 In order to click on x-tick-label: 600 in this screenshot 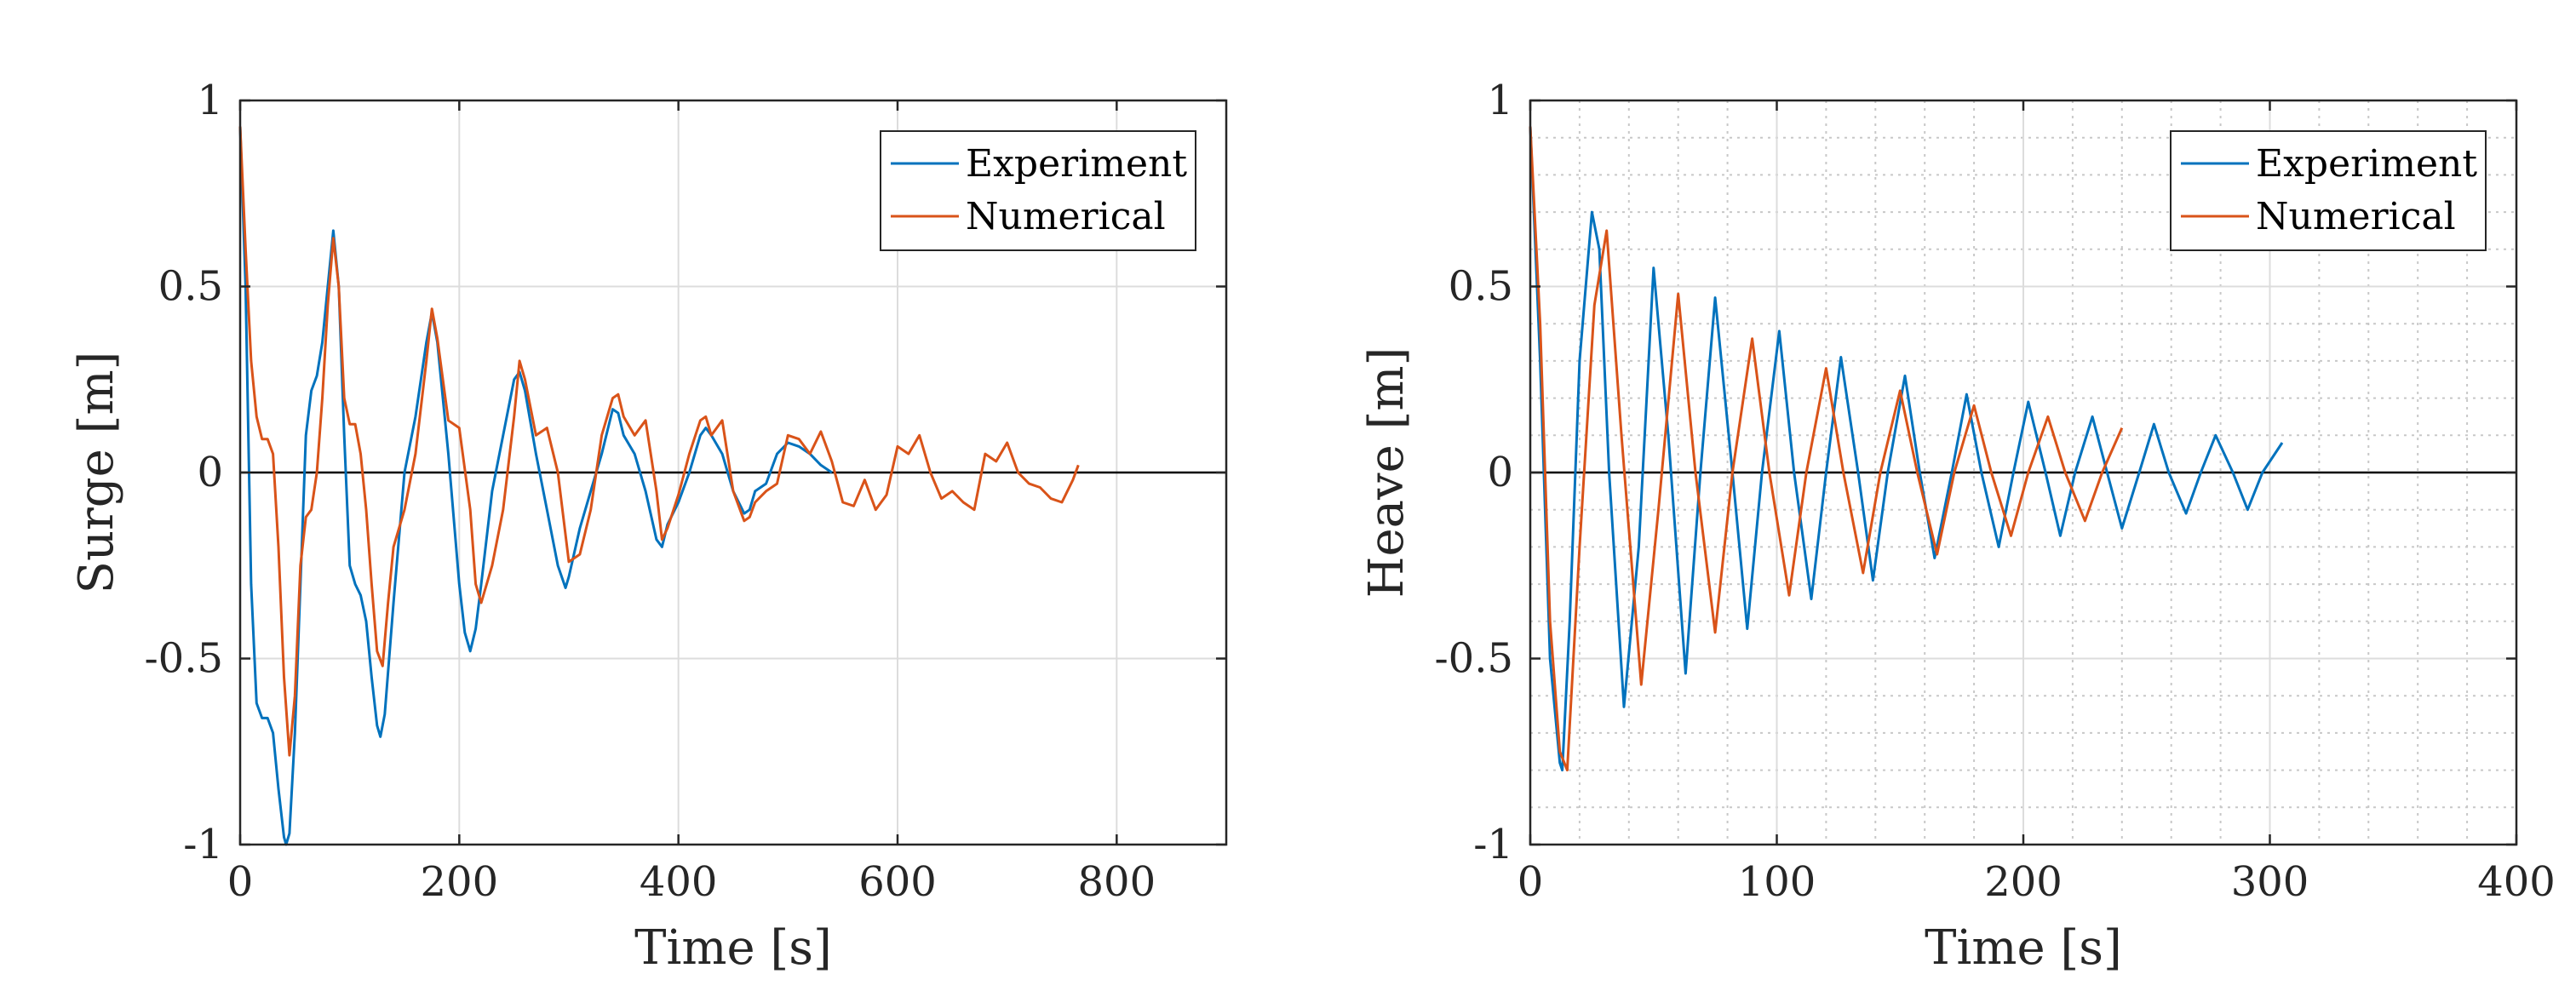, I will do `click(897, 882)`.